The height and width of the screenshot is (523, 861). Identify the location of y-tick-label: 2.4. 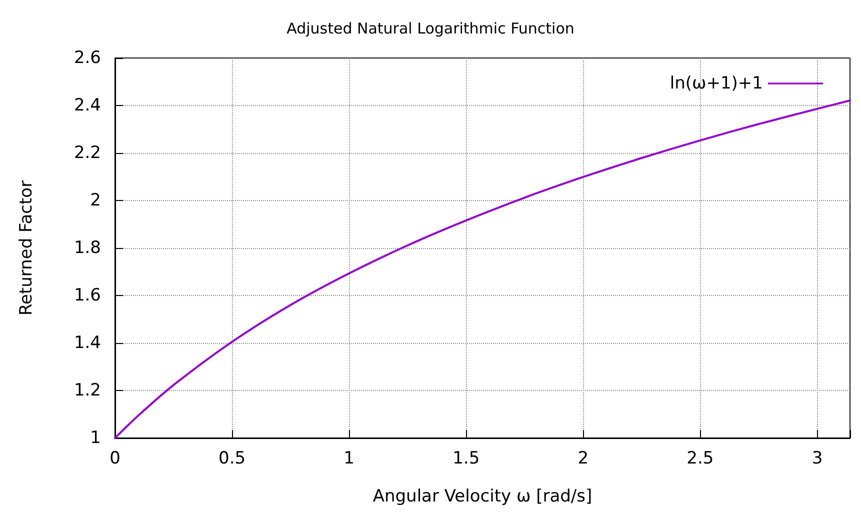
(87, 106).